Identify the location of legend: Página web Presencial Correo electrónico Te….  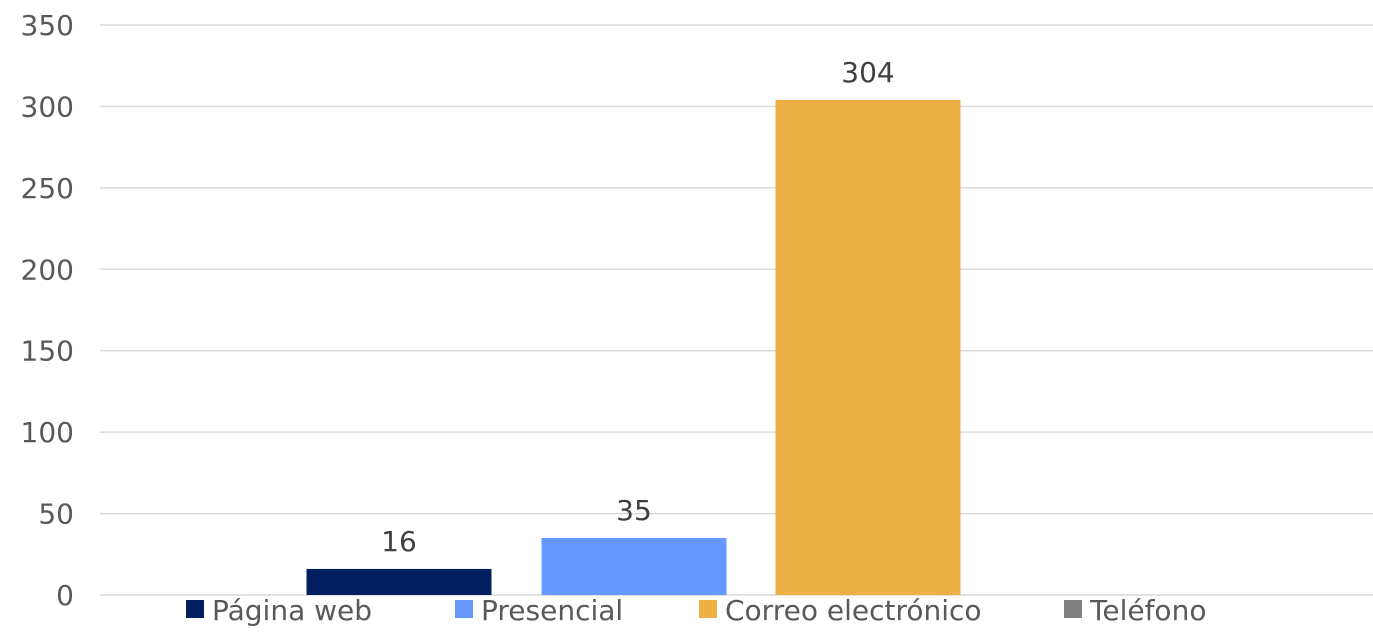
(696, 610).